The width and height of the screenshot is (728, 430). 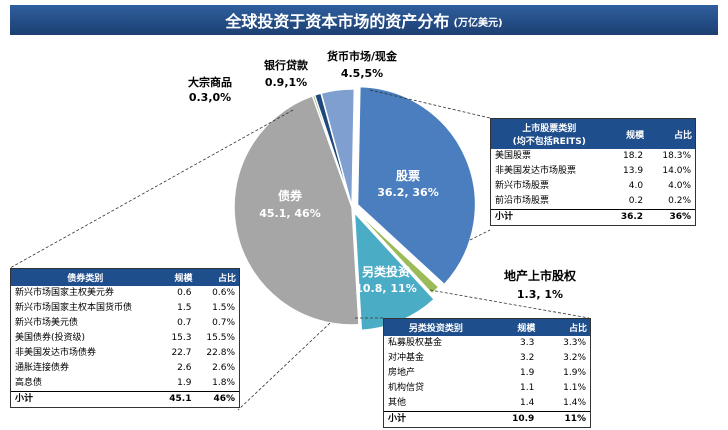 What do you see at coordinates (42, 368) in the screenshot?
I see `bonds-table-cell: 通胀连接债券` at bounding box center [42, 368].